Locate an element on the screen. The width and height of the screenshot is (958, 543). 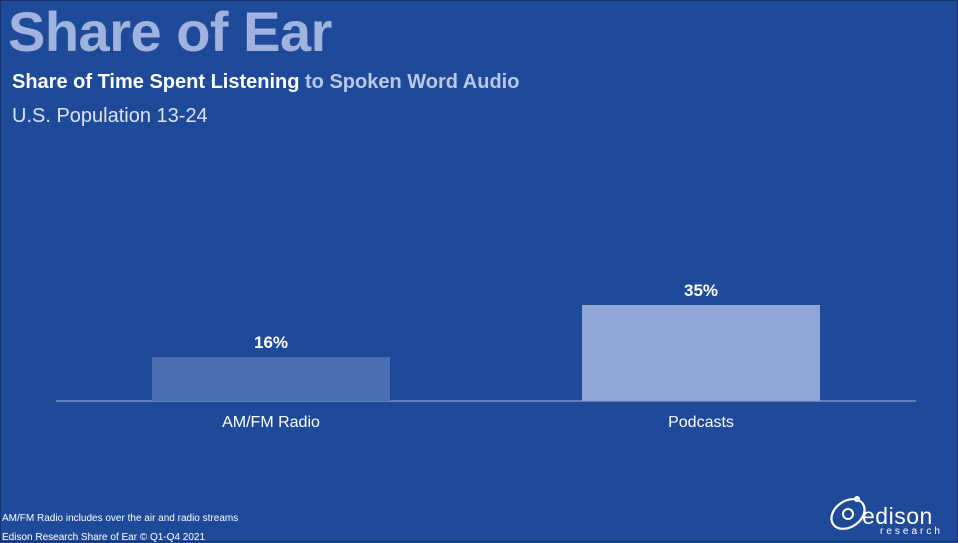
category-label-0: AM/FM Radio is located at coordinates (271, 422).